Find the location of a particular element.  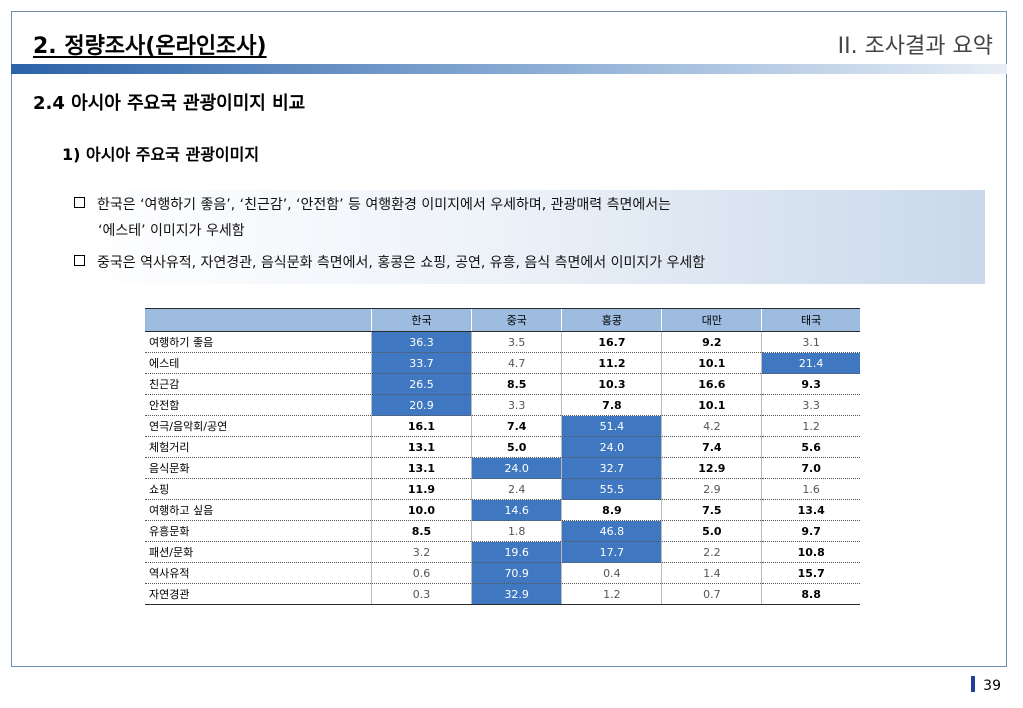

checkbox-bullet-icon is located at coordinates (79, 202).